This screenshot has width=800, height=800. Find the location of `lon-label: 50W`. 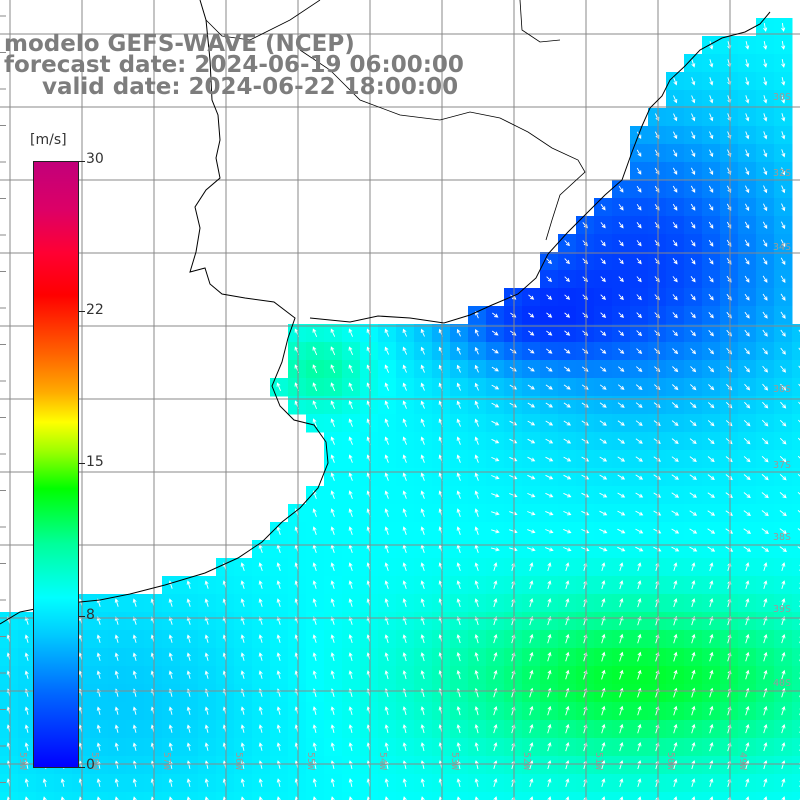

lon-label: 50W is located at coordinates (670, 761).